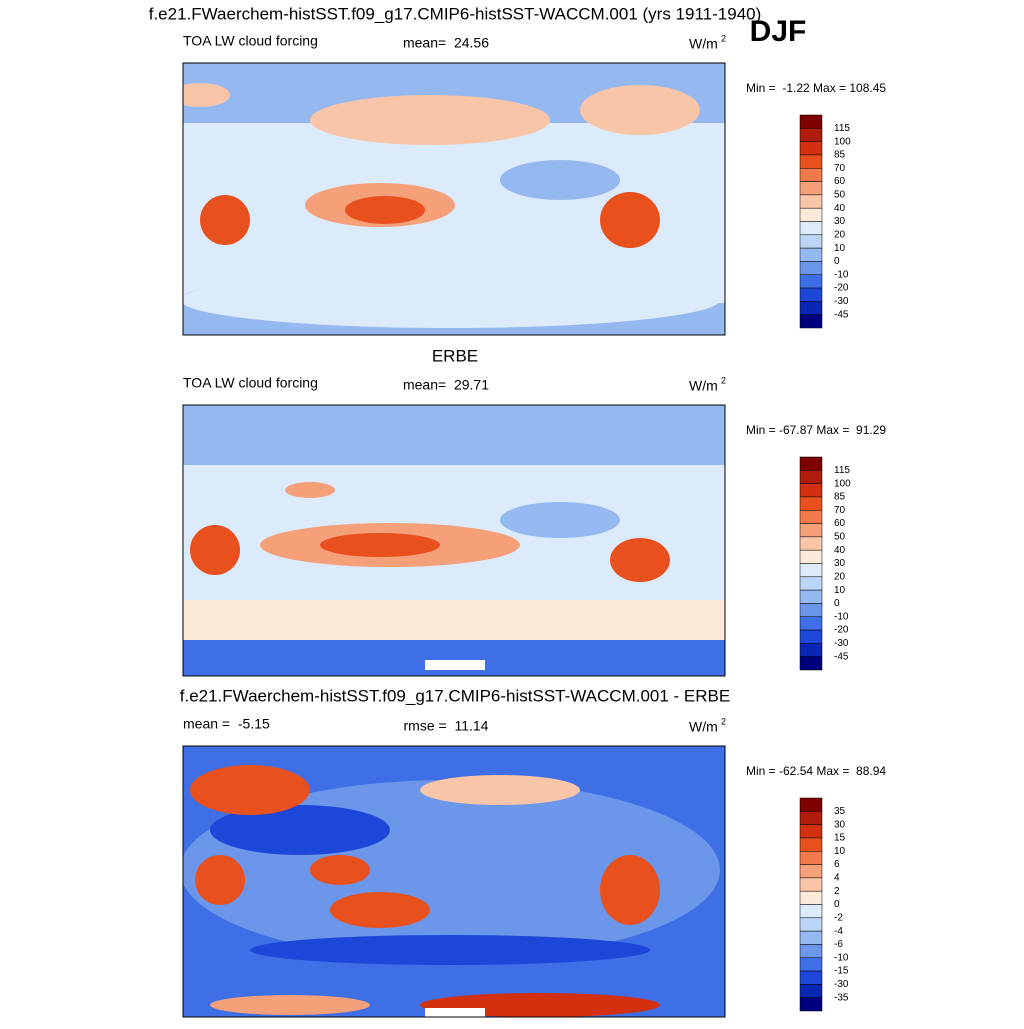  I want to click on missing, so click(455, 665).